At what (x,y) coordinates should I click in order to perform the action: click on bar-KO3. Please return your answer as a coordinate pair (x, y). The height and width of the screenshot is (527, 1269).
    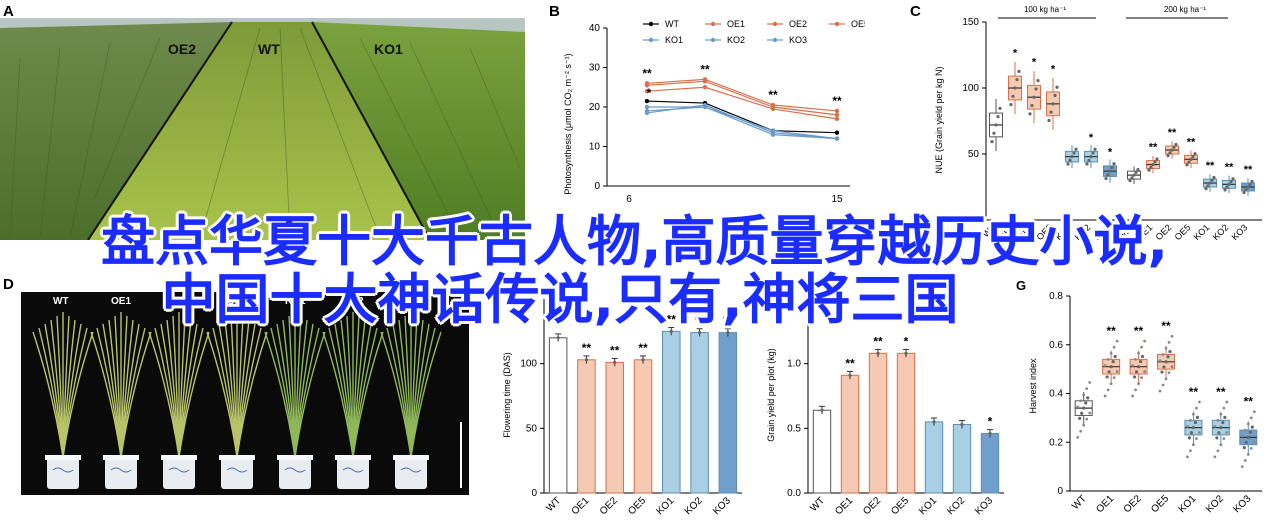
    Looking at the image, I should click on (990, 463).